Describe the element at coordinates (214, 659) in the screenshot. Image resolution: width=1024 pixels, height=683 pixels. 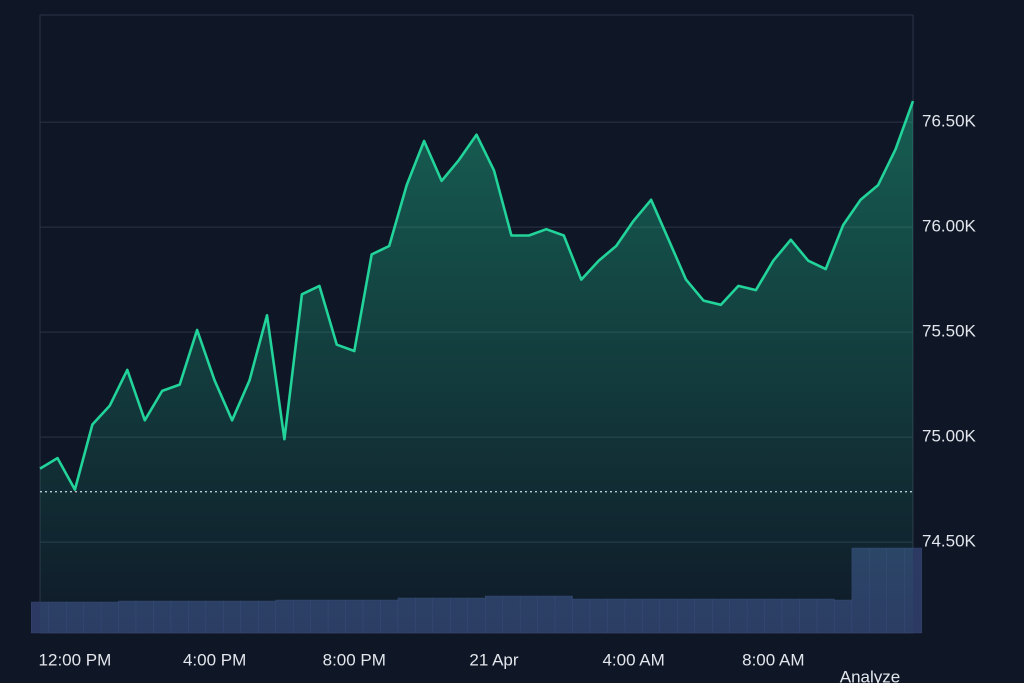
I see `x-tick-label: 4:00 PM` at that location.